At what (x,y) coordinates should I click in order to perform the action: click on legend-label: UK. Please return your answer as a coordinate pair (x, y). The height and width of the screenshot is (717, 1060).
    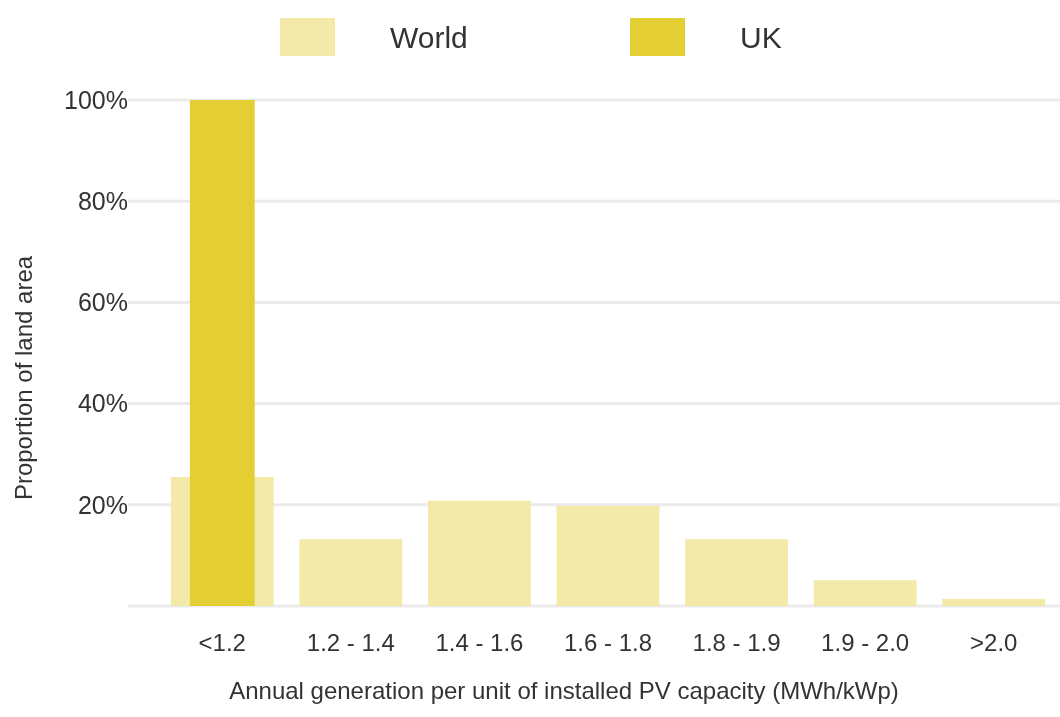
    Looking at the image, I should click on (761, 37).